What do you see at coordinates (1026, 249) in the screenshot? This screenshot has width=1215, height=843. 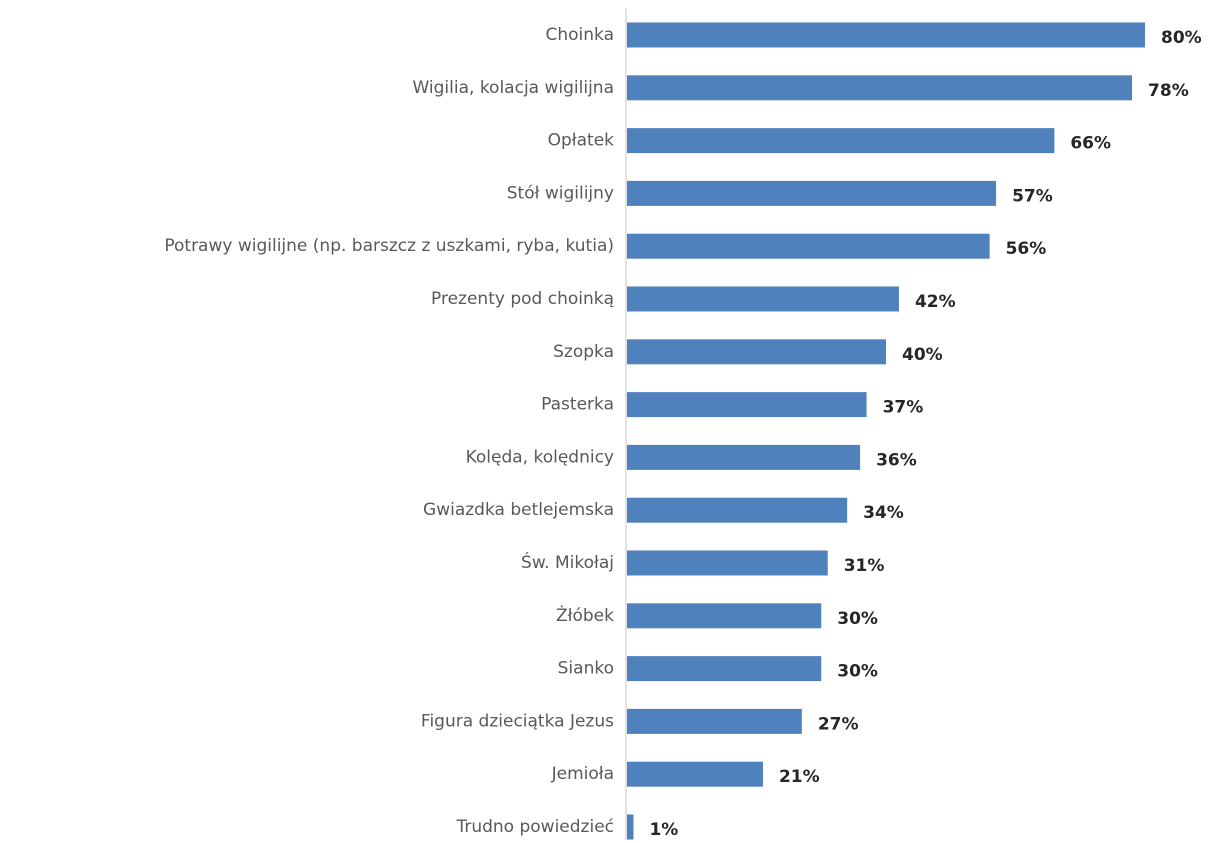 I see `data-label: 56%` at bounding box center [1026, 249].